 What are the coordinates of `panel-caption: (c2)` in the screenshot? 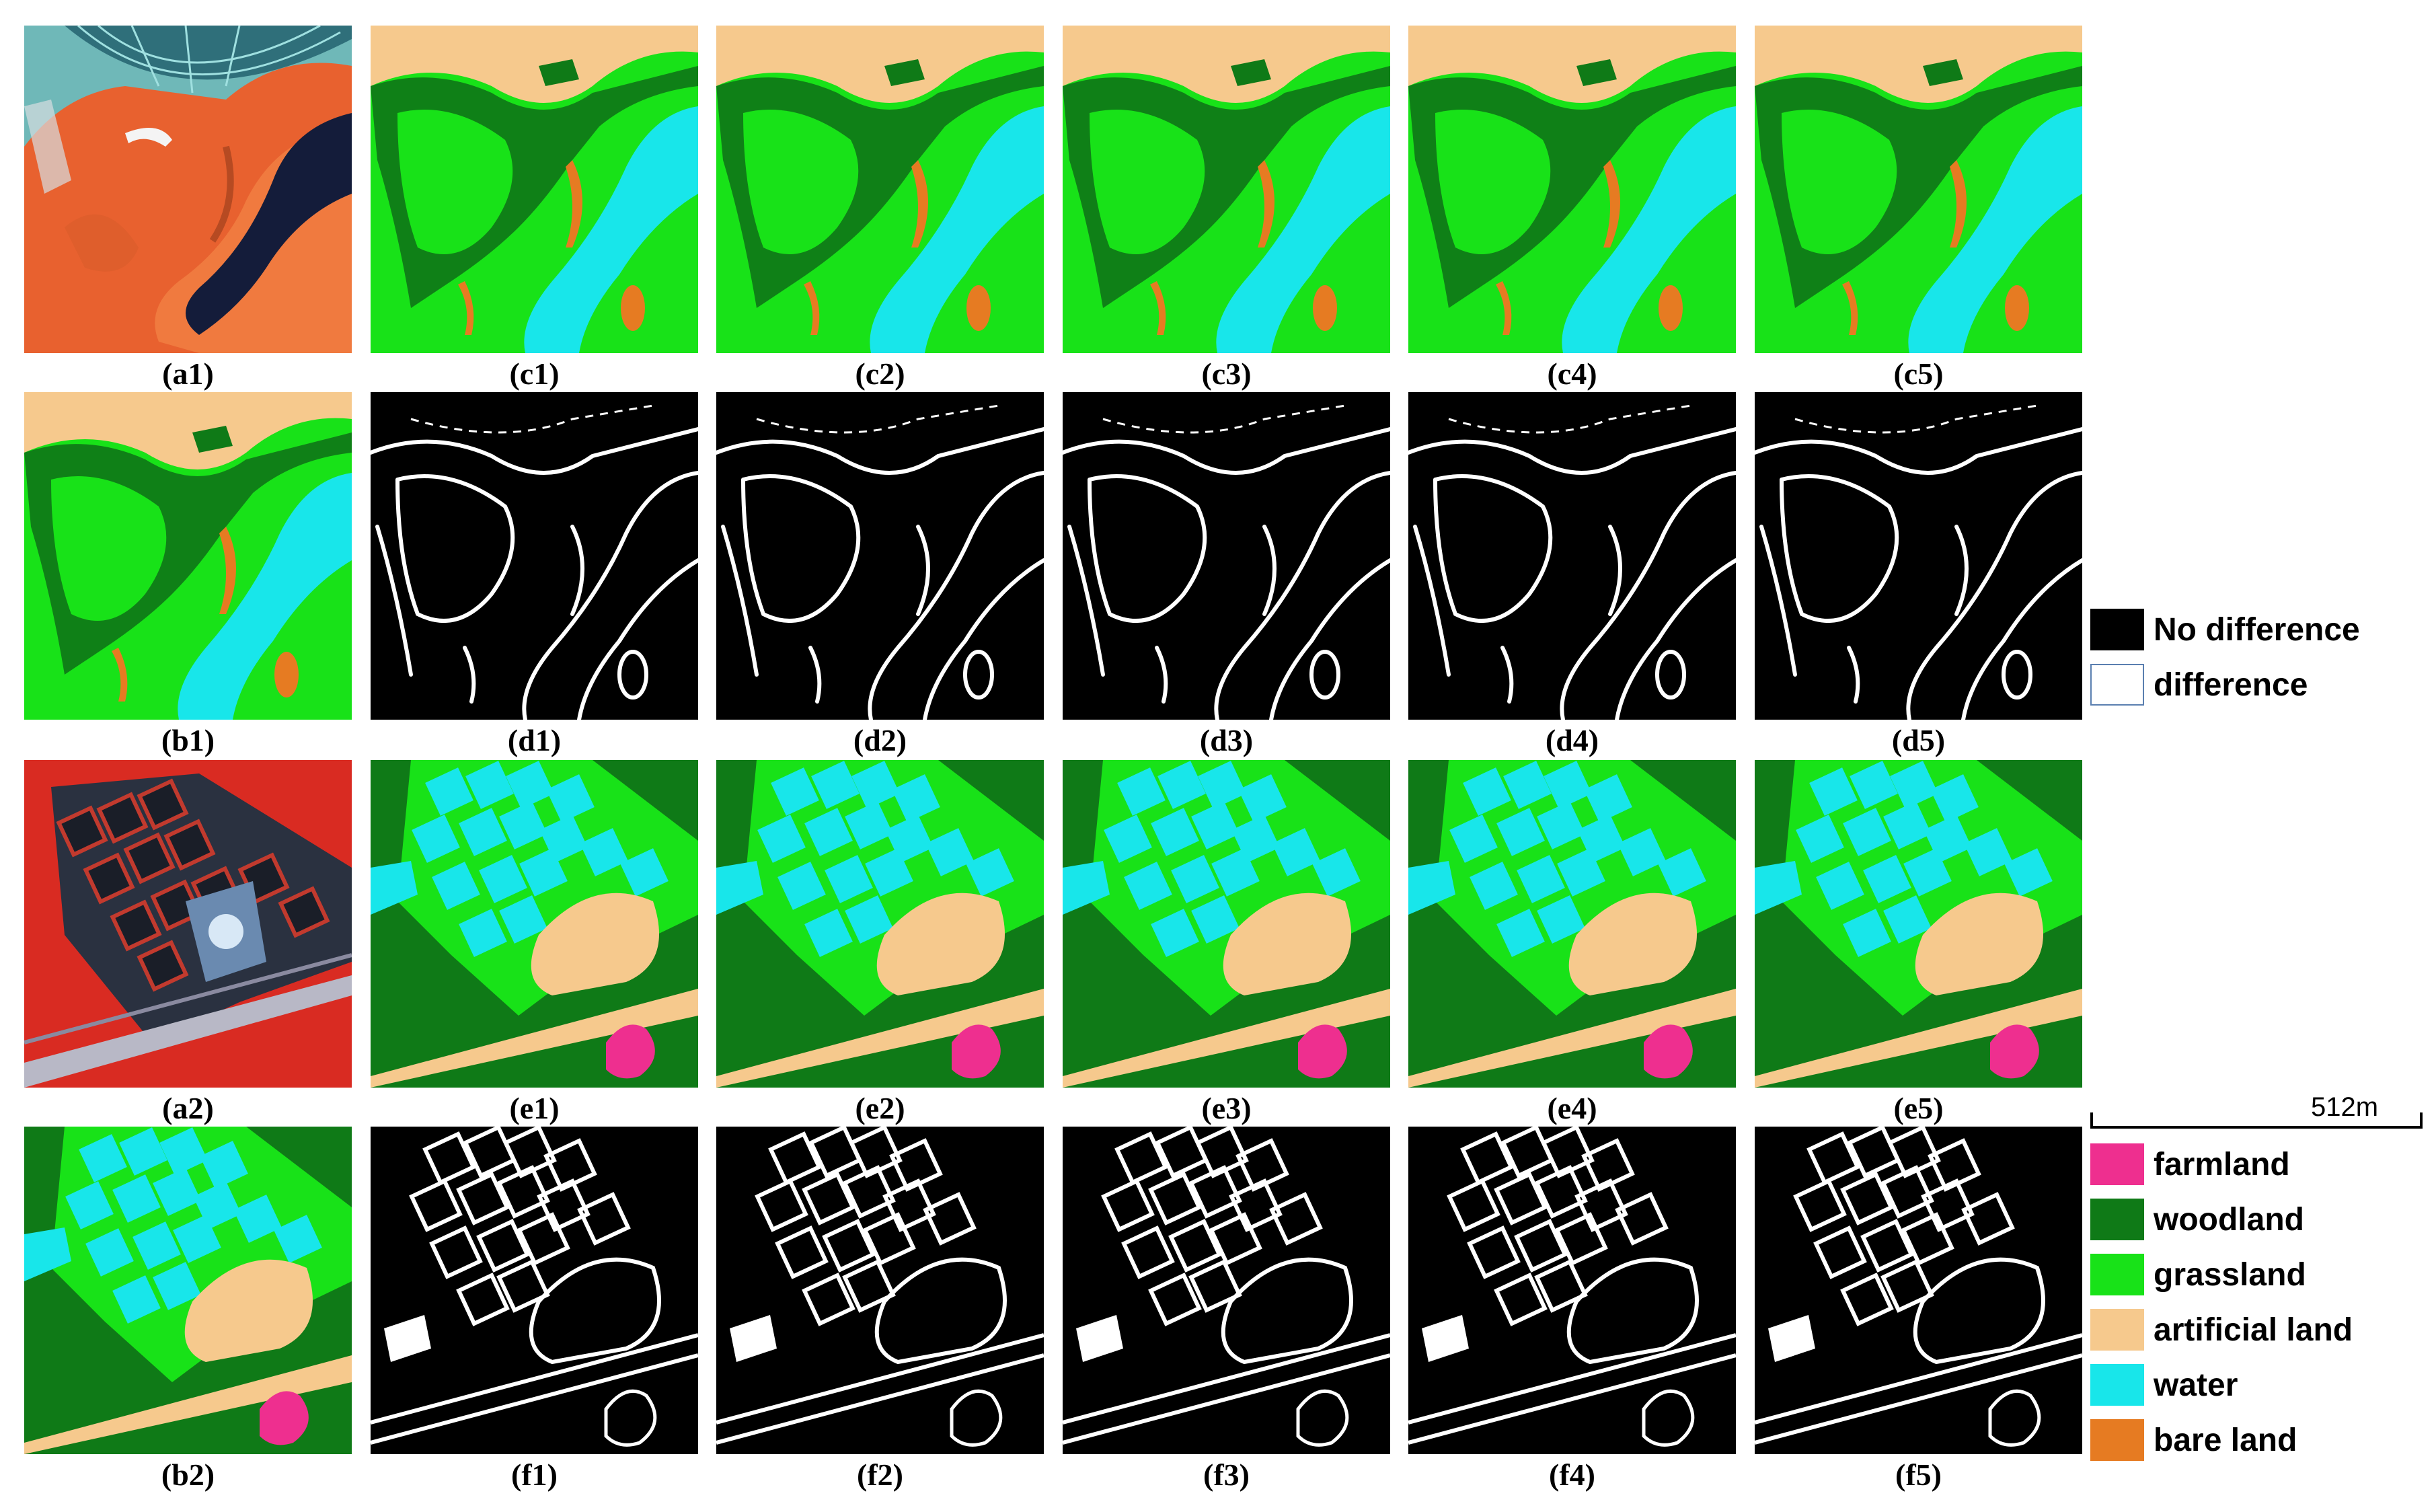 It's located at (880, 374).